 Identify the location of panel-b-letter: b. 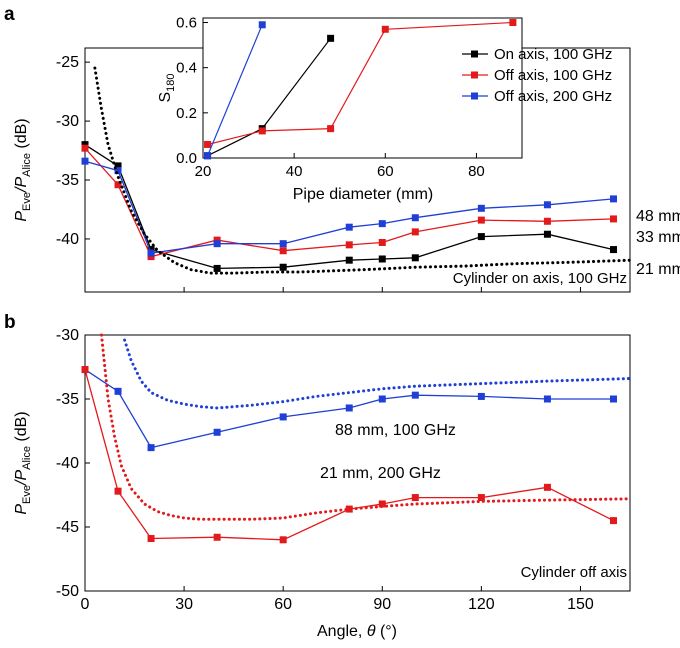
(10, 322).